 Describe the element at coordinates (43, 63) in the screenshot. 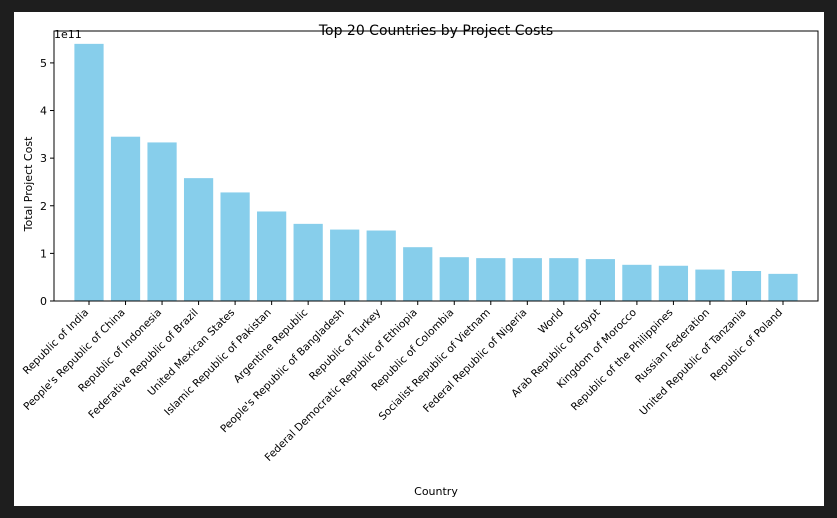

I see `y-tick-label: 5` at that location.